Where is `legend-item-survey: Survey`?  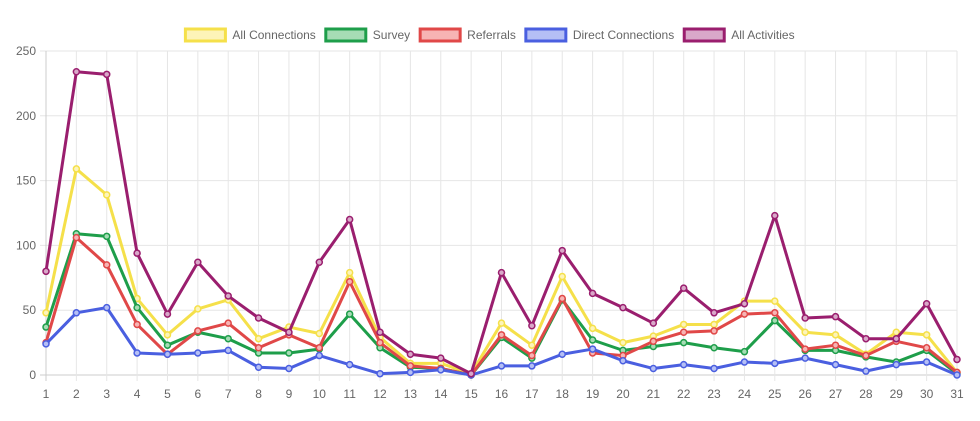 legend-item-survey: Survey is located at coordinates (367, 35).